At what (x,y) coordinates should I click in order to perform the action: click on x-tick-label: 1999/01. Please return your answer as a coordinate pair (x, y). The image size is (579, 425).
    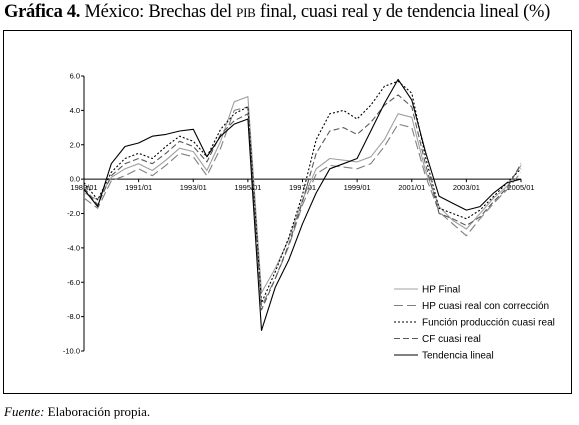
    Looking at the image, I should click on (357, 187).